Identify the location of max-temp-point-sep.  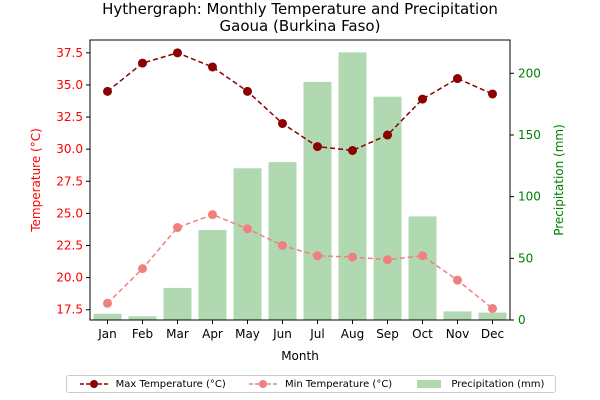
(387, 135).